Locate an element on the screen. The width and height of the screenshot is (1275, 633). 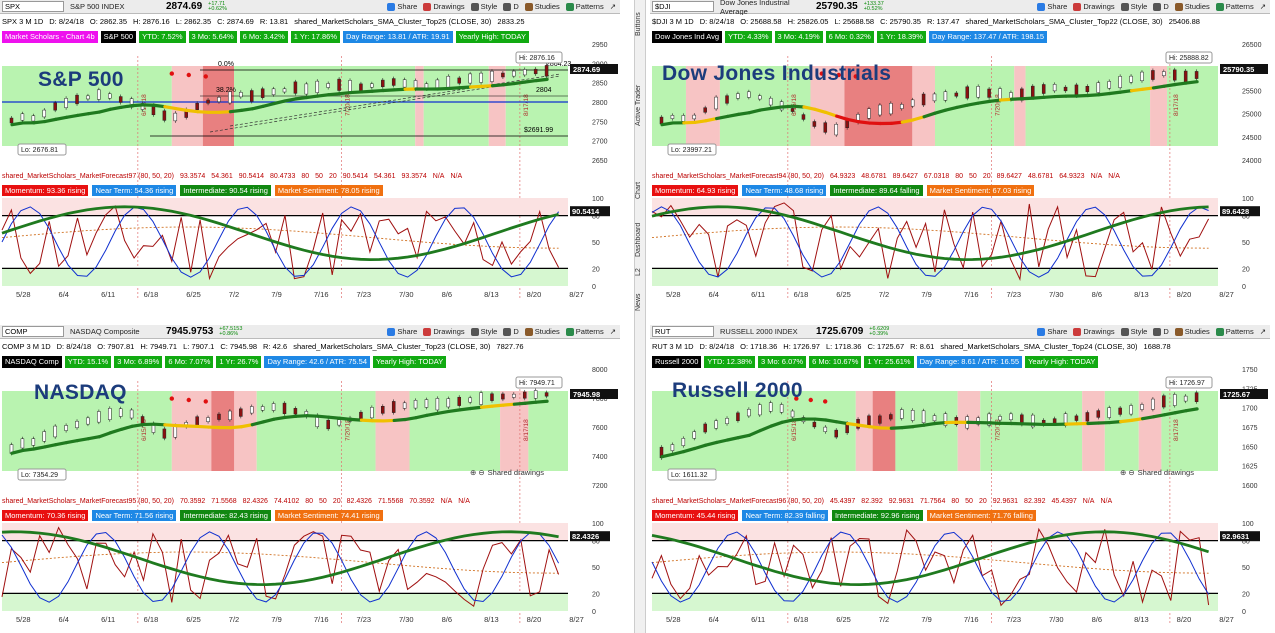
date-marker-label: 8/17/18 is located at coordinates (1176, 105).